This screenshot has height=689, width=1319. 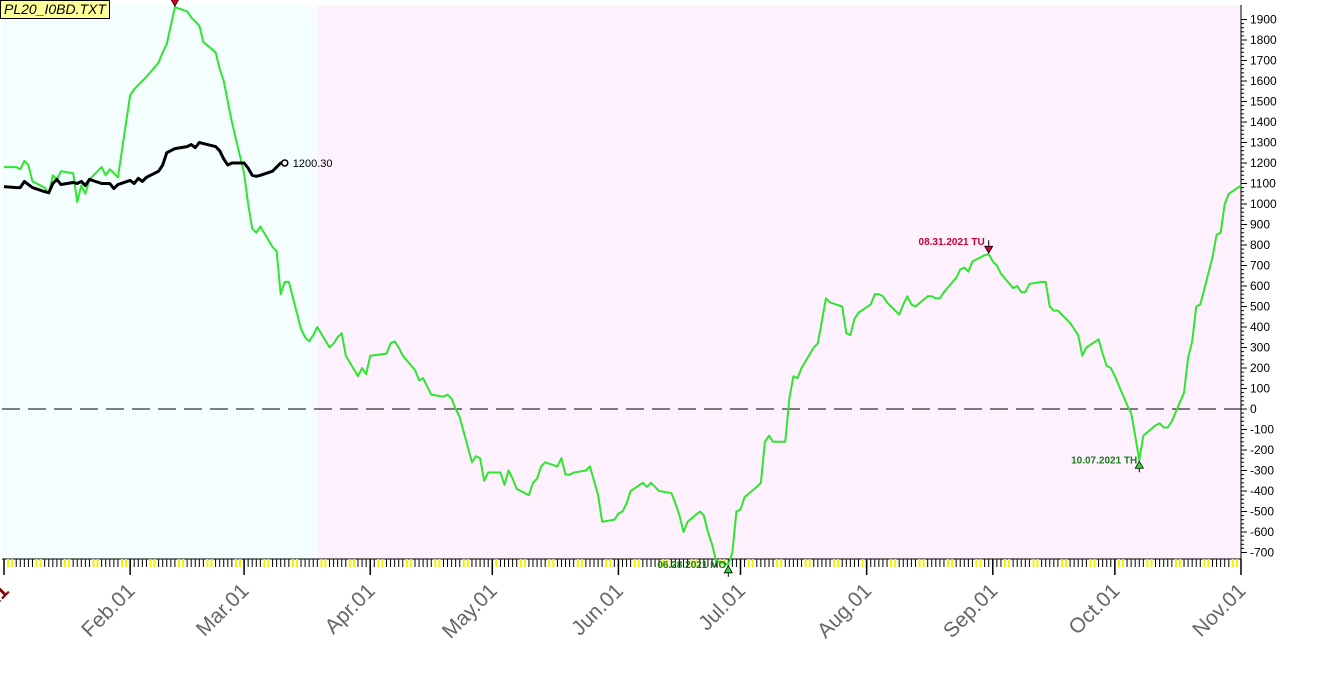 I want to click on y-tick-label: -300, so click(x=1262, y=471).